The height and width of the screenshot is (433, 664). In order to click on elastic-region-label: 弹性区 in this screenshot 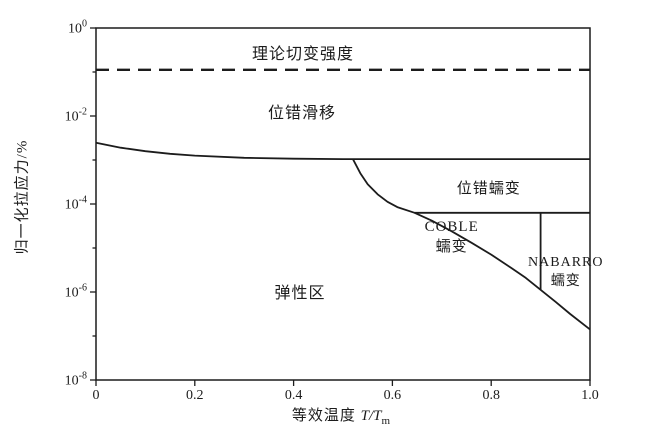, I will do `click(300, 294)`.